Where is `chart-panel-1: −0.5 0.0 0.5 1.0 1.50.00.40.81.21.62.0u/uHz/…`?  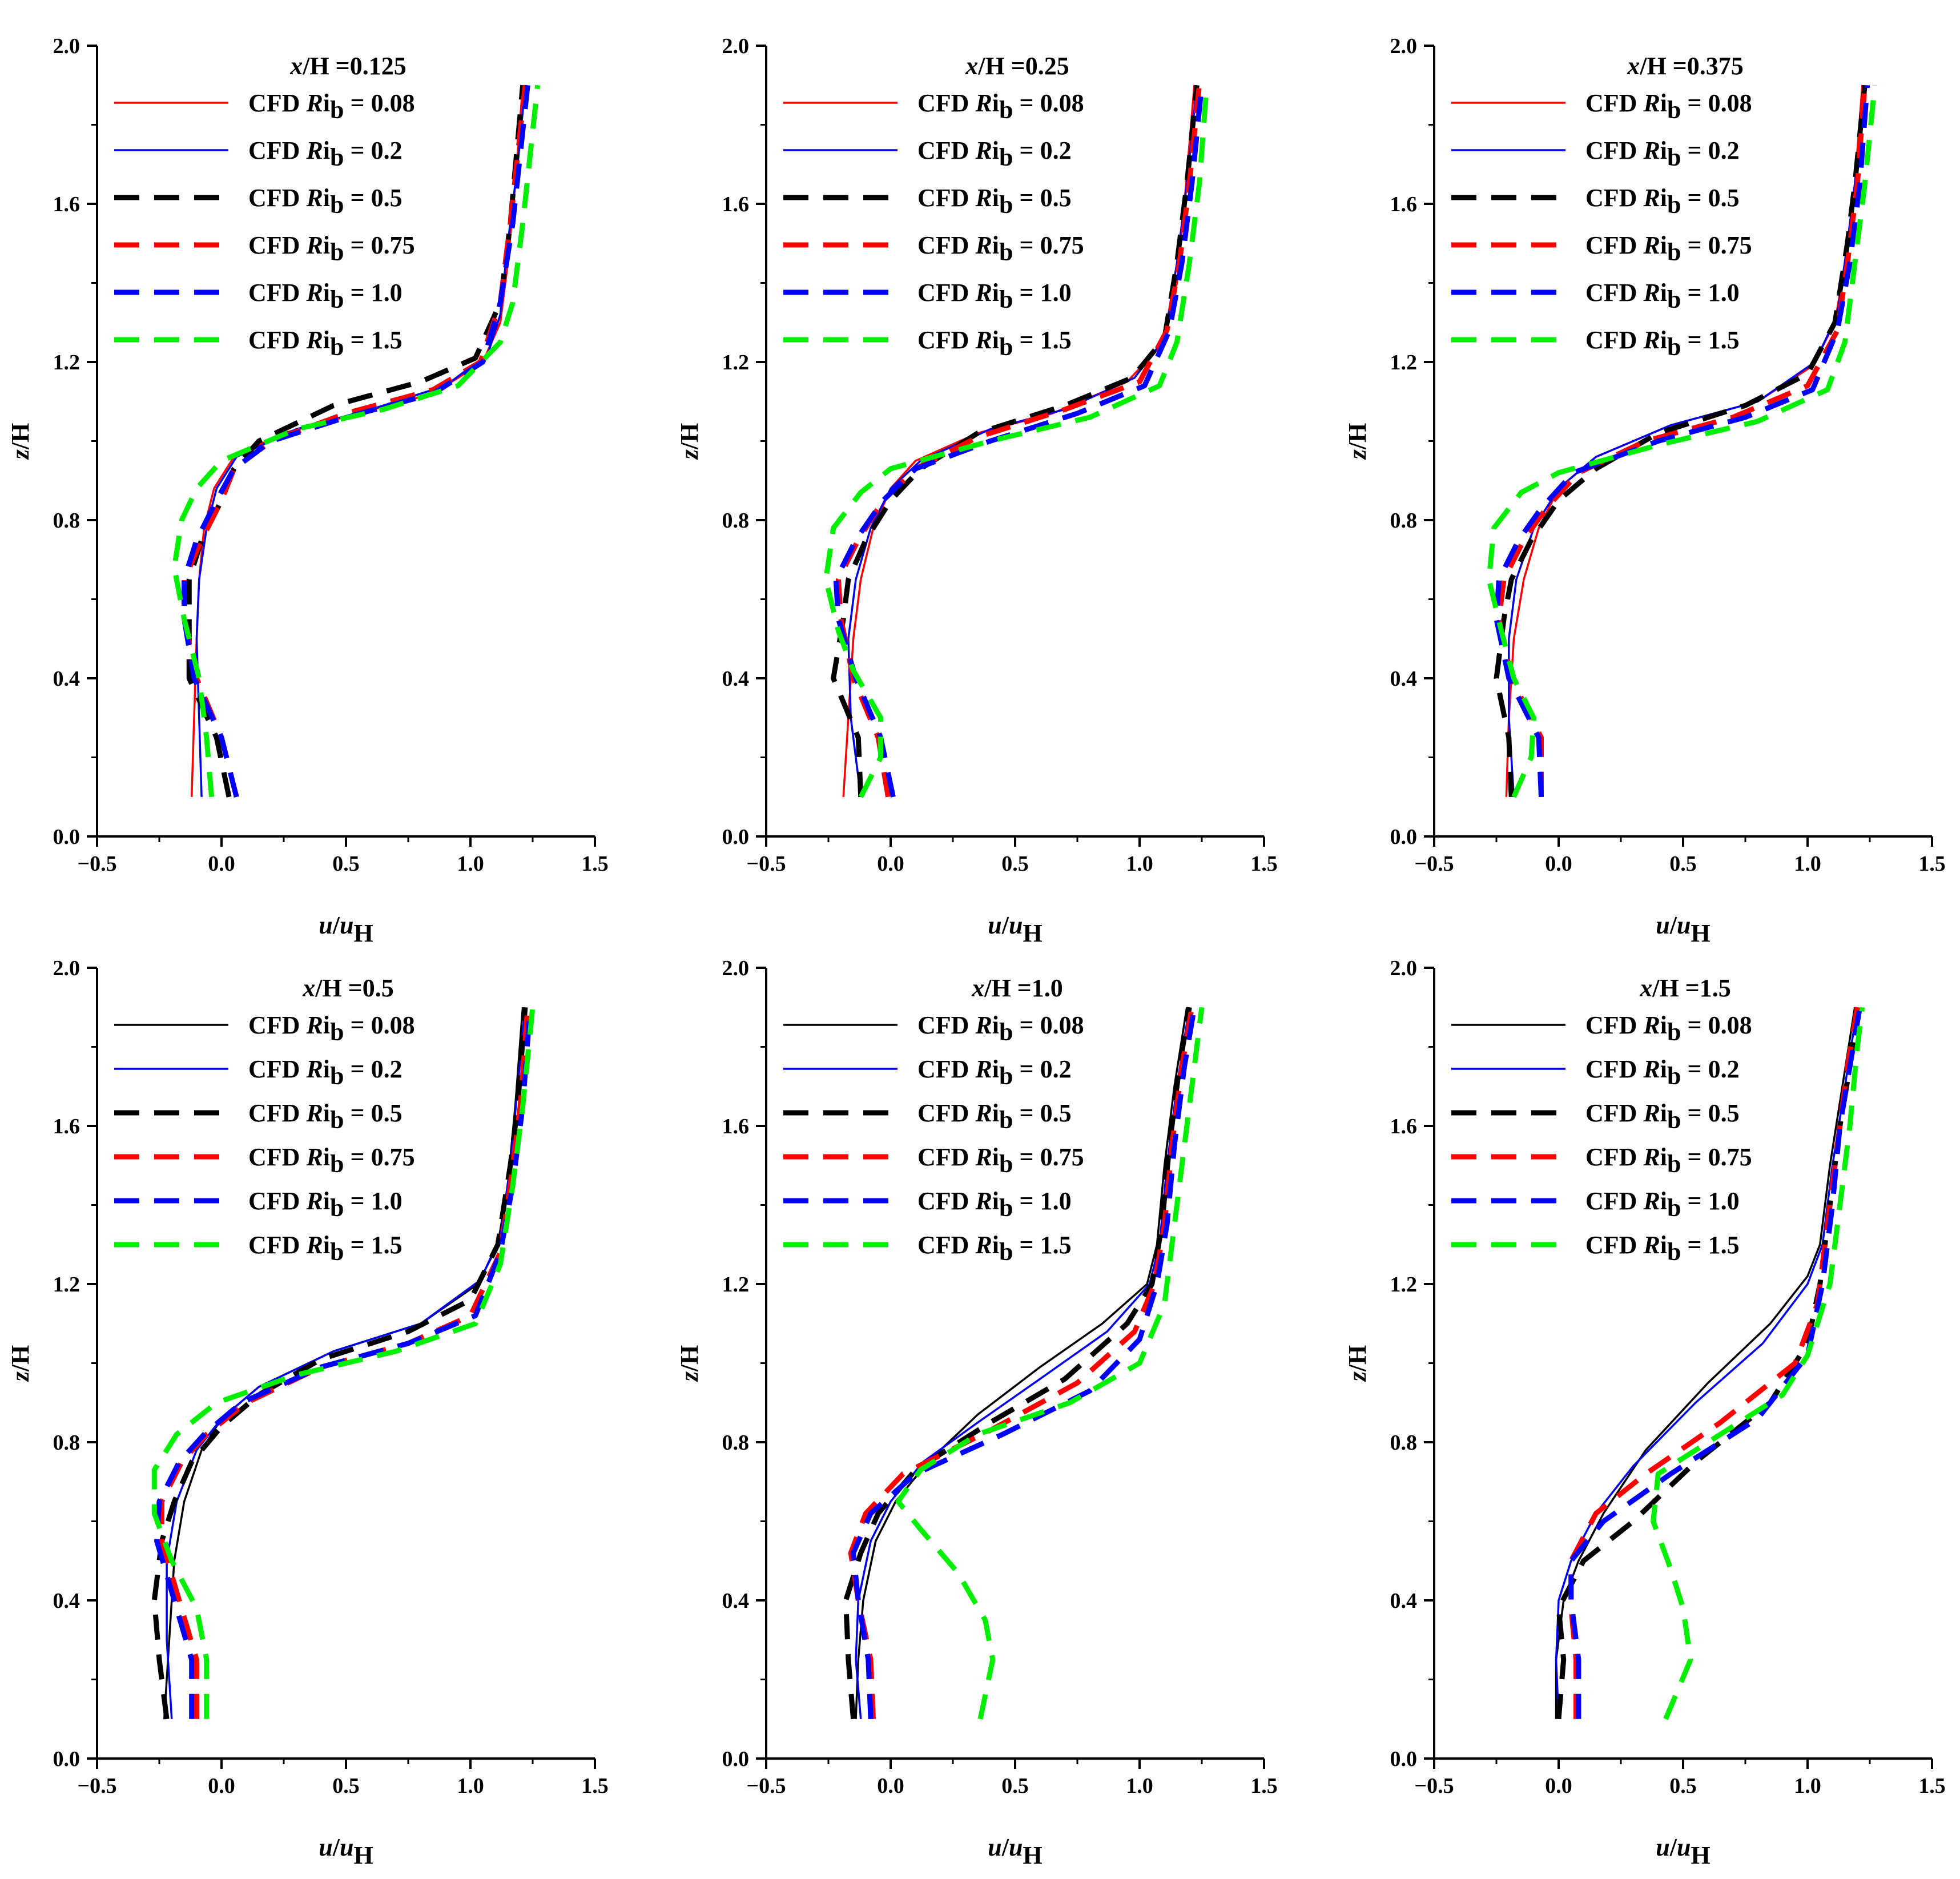
chart-panel-1: −0.5 0.0 0.5 1.0 1.50.00.40.81.21.62.0u/uHz/… is located at coordinates (307, 491).